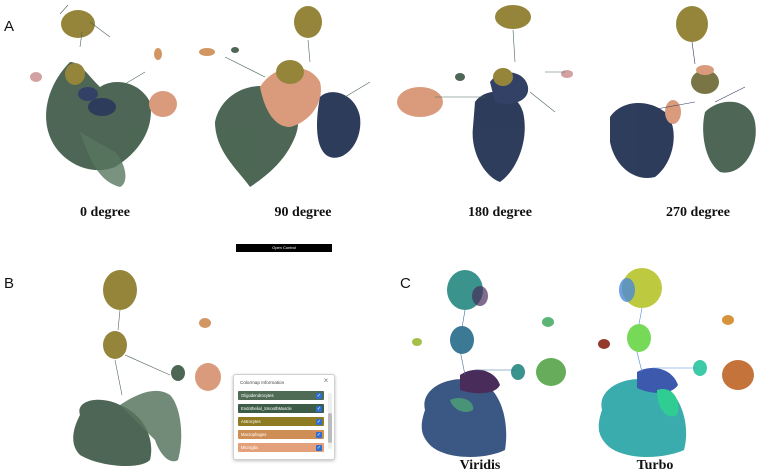 The image size is (776, 475). What do you see at coordinates (281, 395) in the screenshot?
I see `colormap-item: Oligodendrocytes ✓` at bounding box center [281, 395].